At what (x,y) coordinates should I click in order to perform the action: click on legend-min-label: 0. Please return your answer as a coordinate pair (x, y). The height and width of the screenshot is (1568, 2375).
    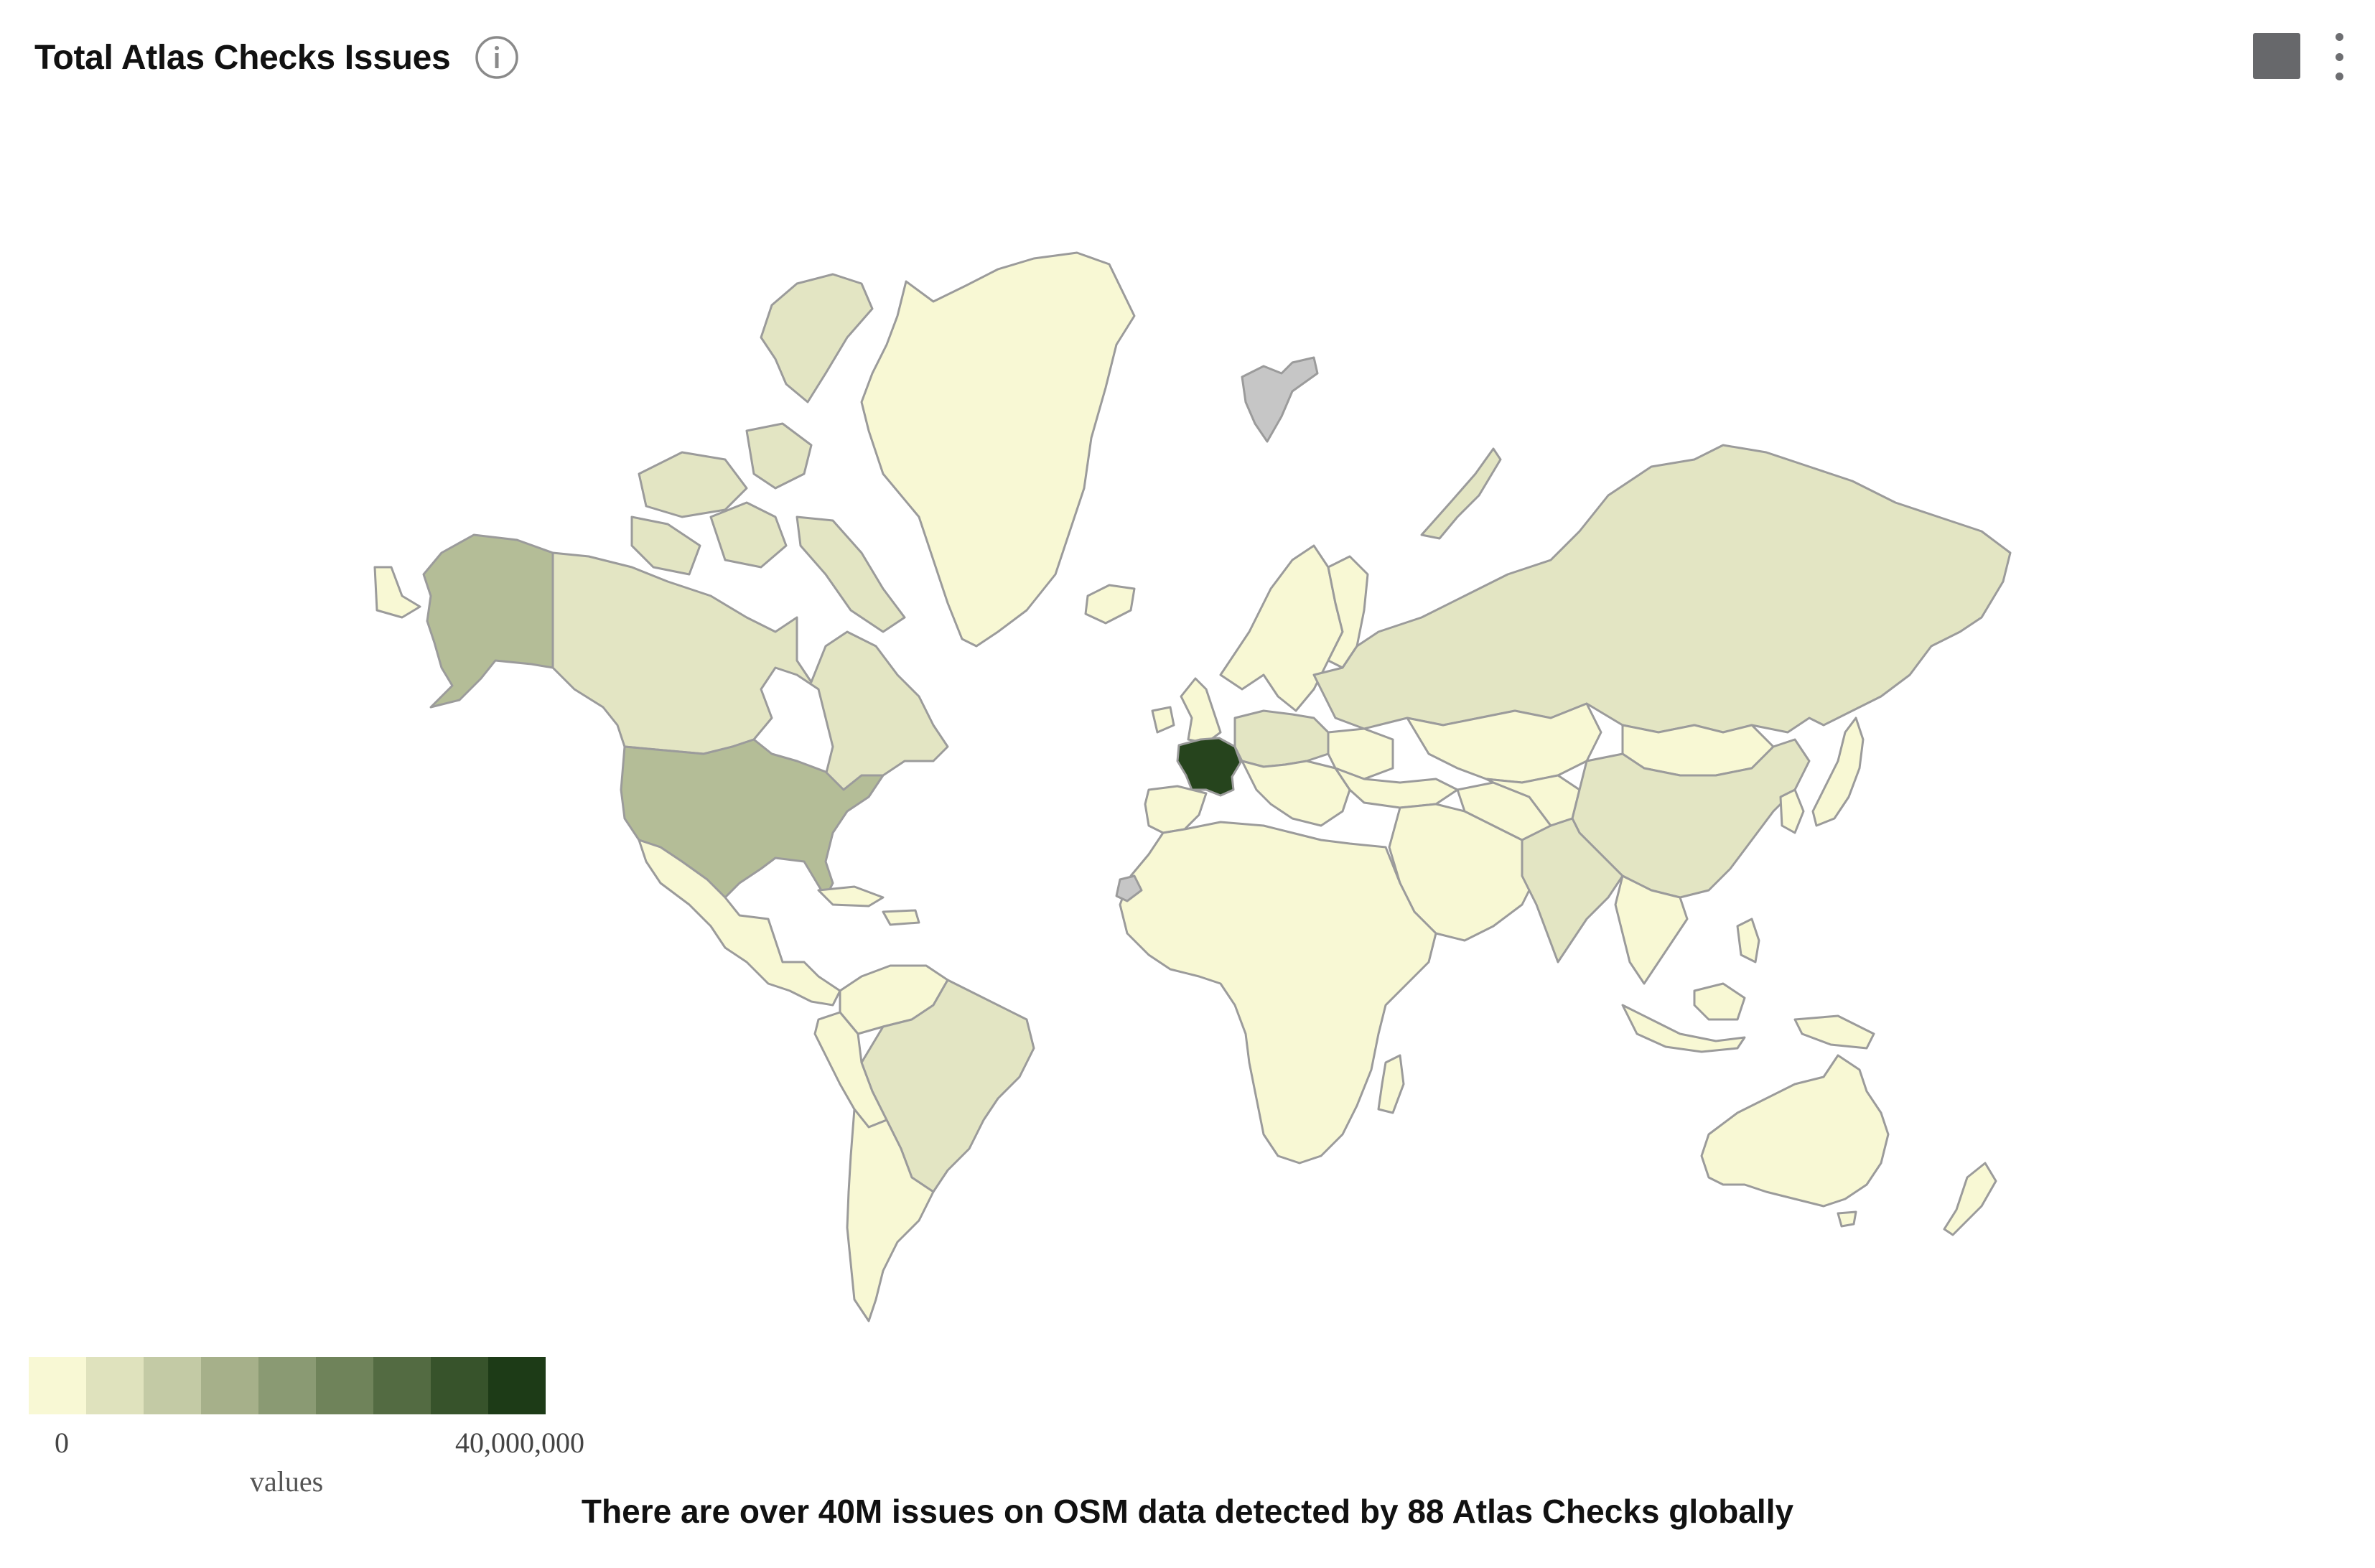
    Looking at the image, I should click on (62, 1443).